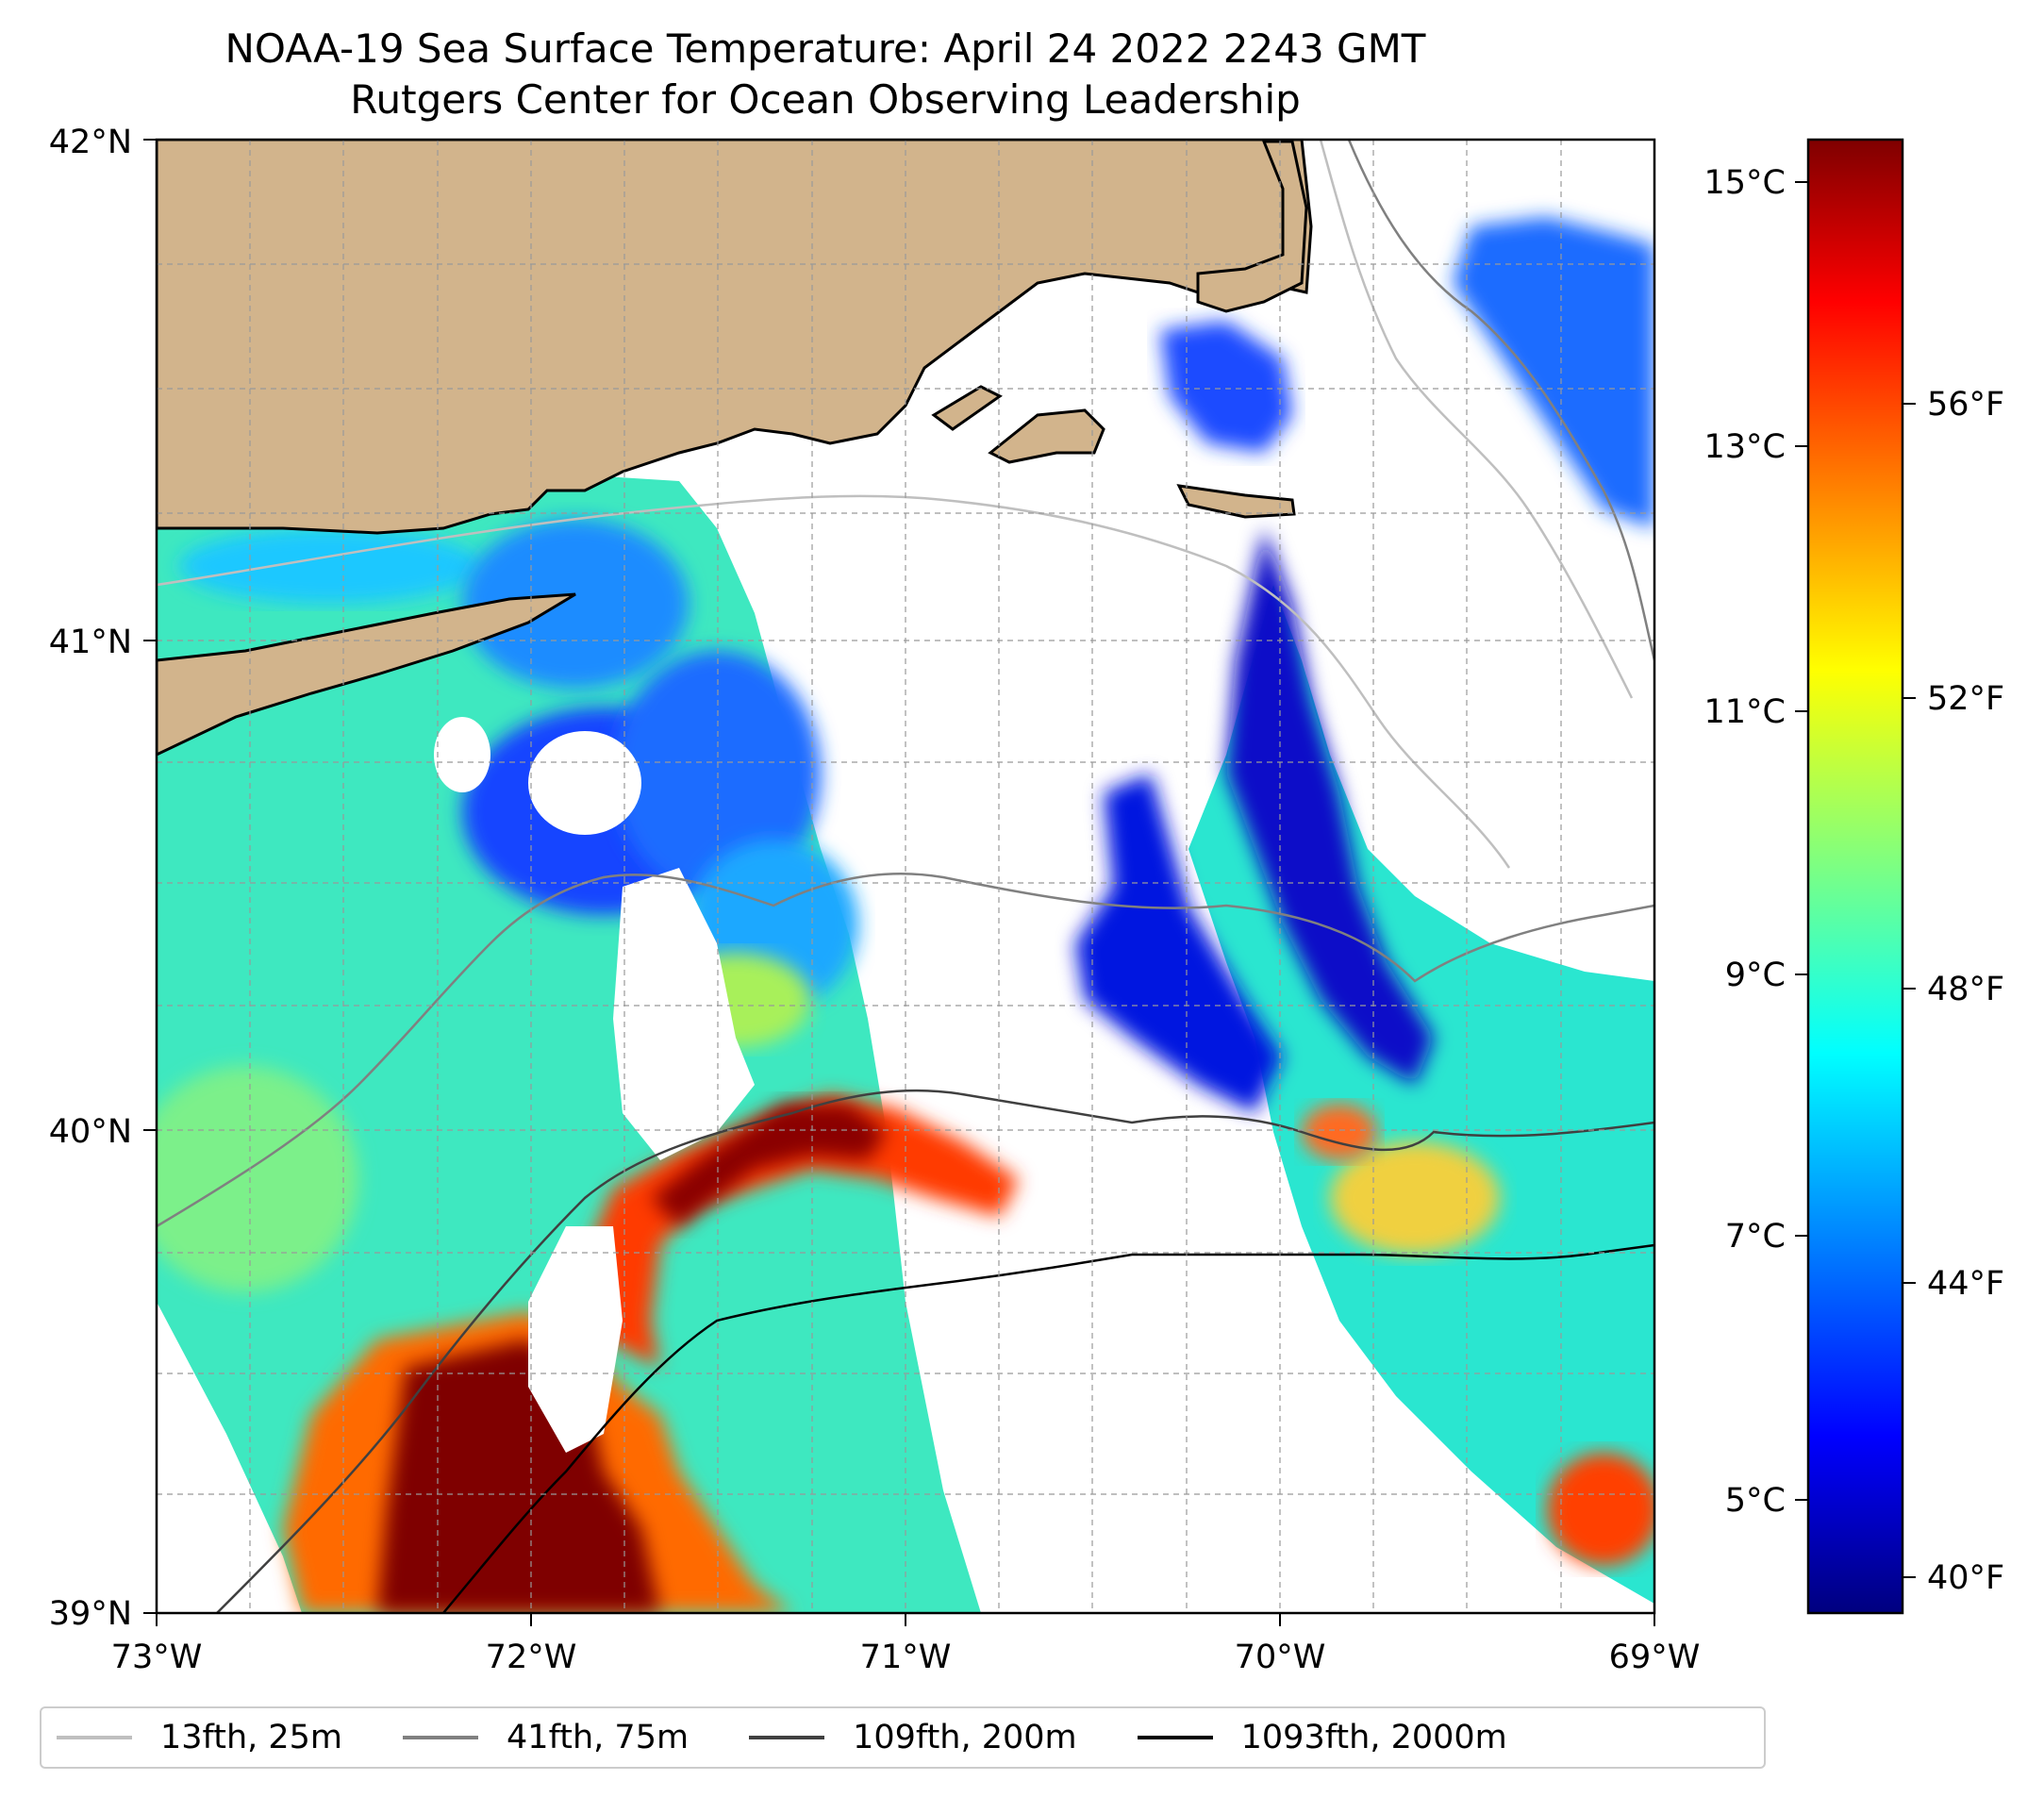  Describe the element at coordinates (1755, 1237) in the screenshot. I see `colorbar-celsius-label: 7°C` at that location.